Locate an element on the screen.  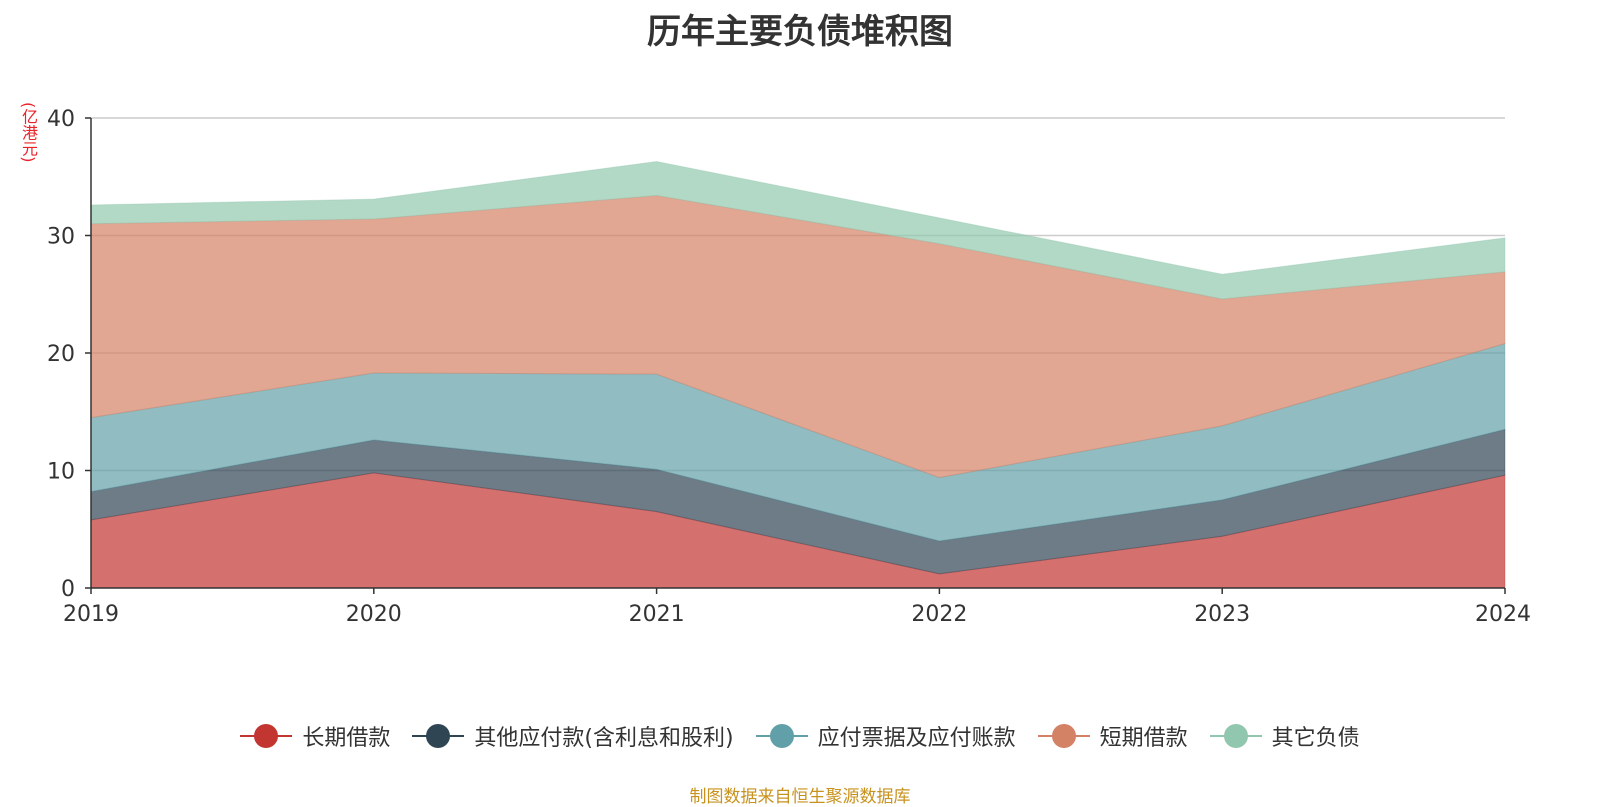
y-tick-label-0: 0 is located at coordinates (68, 589).